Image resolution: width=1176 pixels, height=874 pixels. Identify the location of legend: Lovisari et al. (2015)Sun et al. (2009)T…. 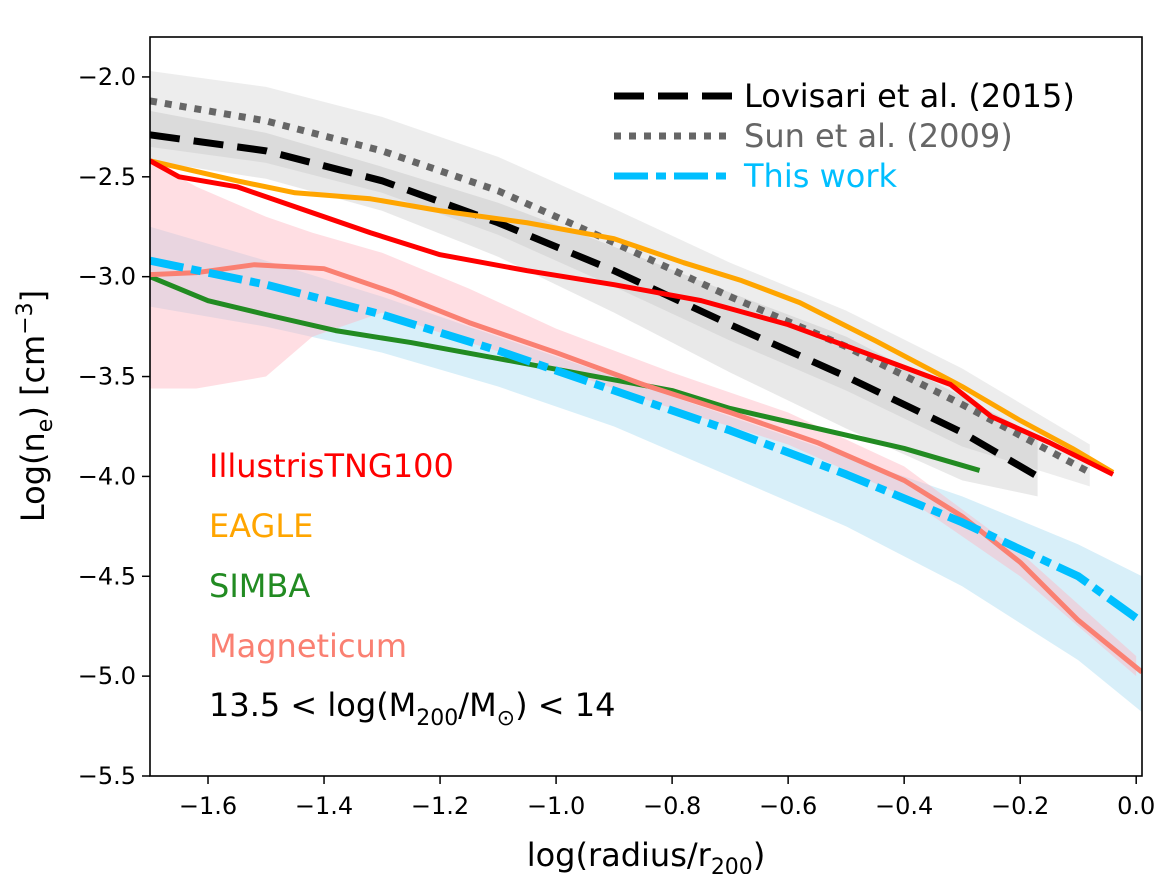
(844, 136).